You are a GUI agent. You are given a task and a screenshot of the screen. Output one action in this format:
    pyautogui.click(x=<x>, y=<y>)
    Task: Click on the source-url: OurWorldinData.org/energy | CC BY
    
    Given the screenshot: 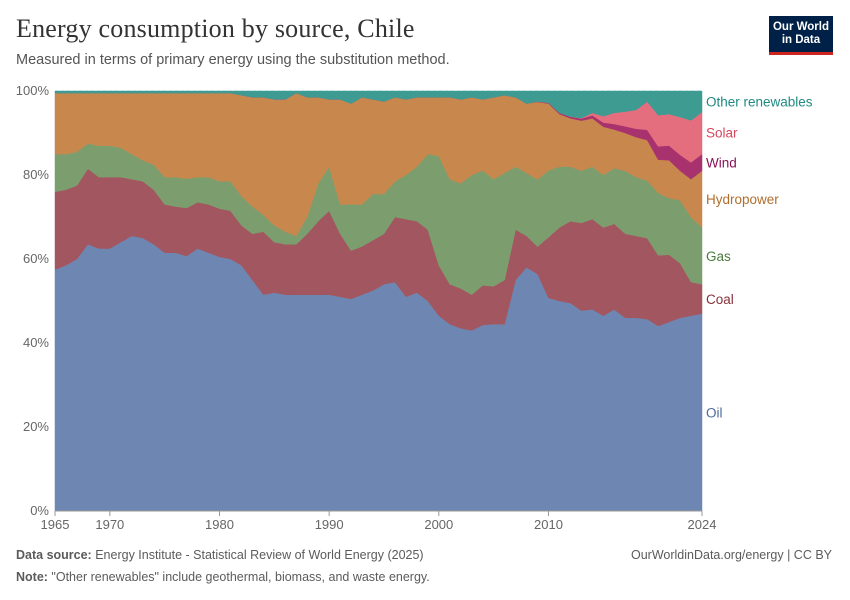 What is the action you would take?
    pyautogui.click(x=731, y=555)
    